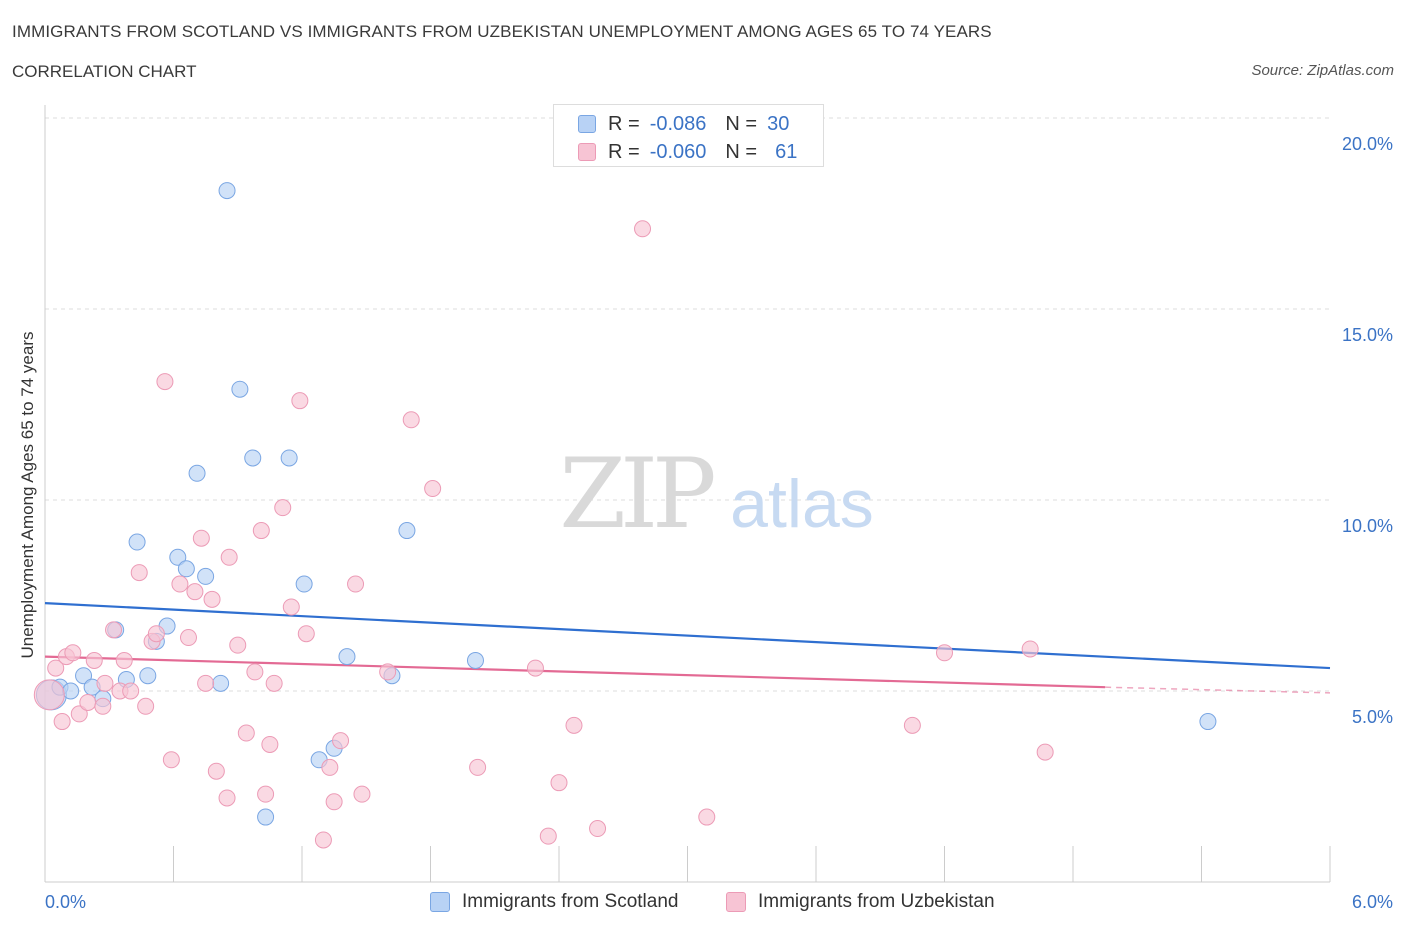  I want to click on legend-row-scotland: R = -0.086 N = 30, so click(683, 124).